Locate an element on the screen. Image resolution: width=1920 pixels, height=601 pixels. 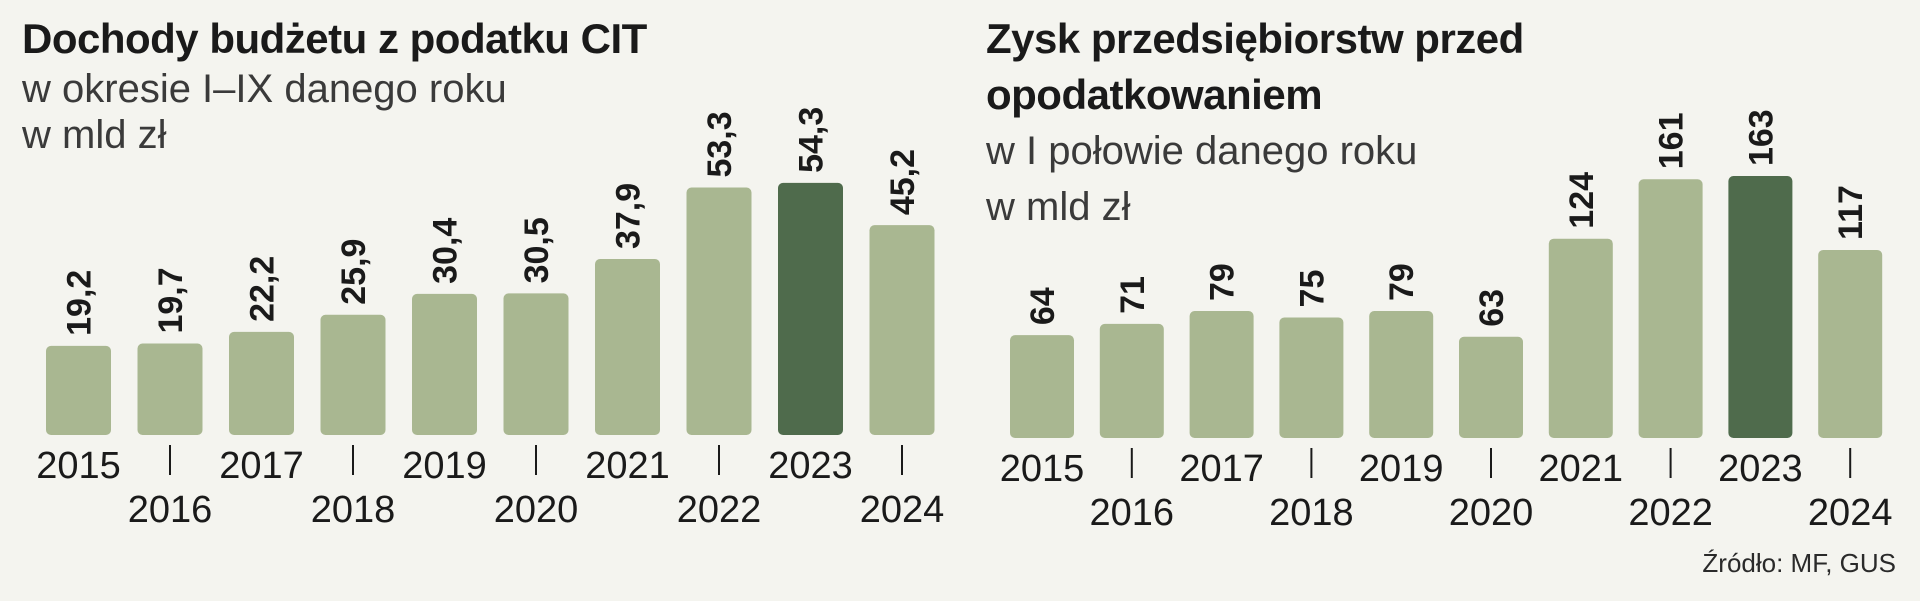
chart-right-value-label-2024: 117 is located at coordinates (1851, 212).